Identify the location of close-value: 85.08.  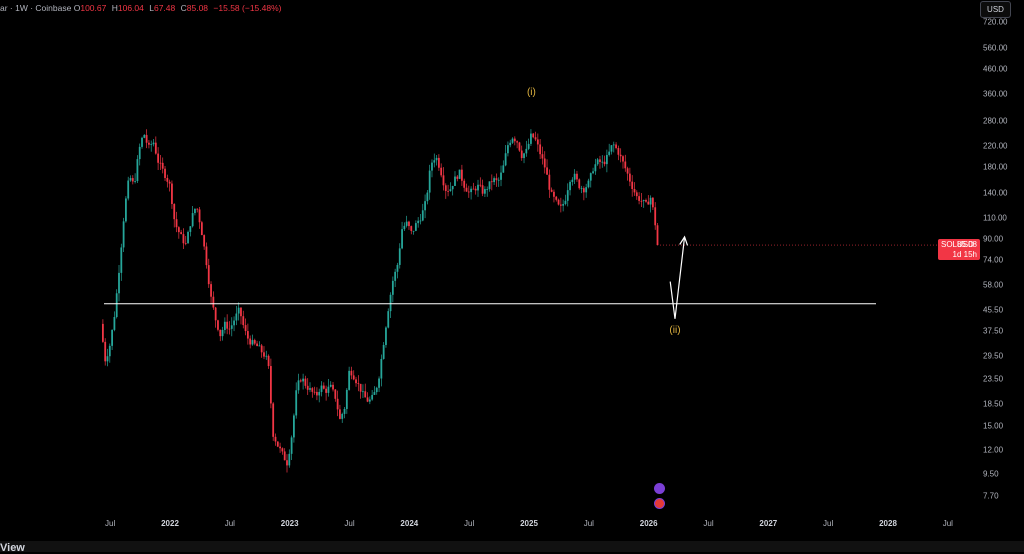
(197, 8).